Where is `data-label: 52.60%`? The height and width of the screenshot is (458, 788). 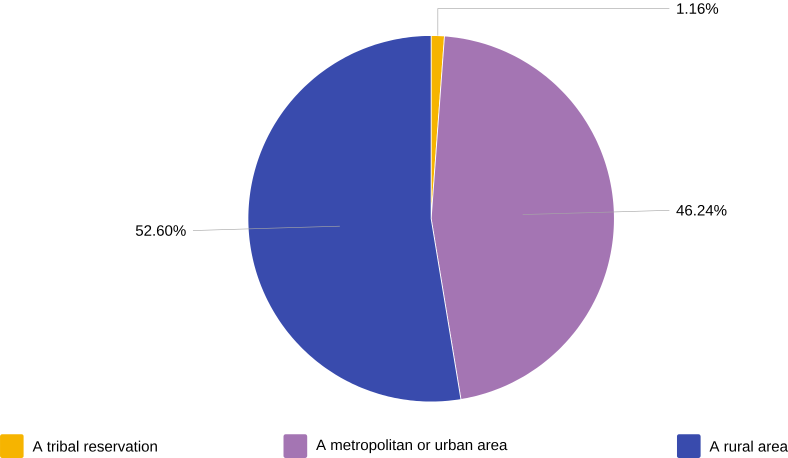 data-label: 52.60% is located at coordinates (161, 230).